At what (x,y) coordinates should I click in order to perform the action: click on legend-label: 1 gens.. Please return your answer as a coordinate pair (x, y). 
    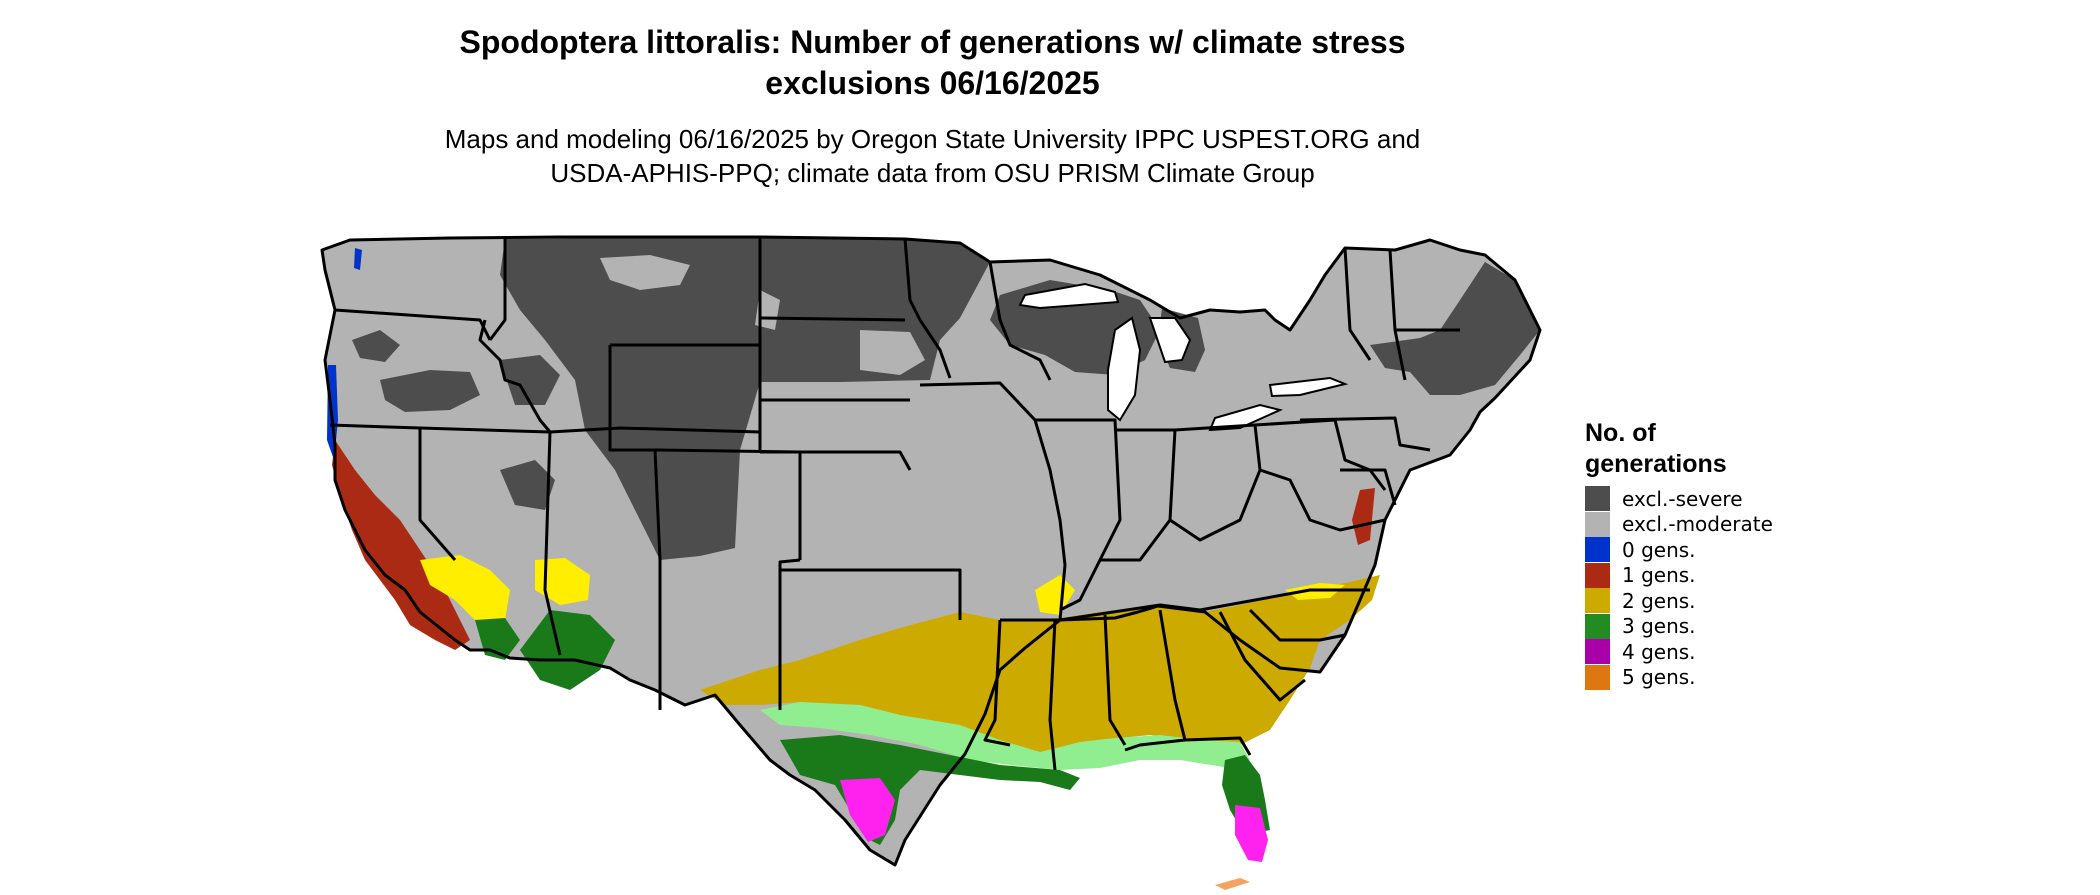
    Looking at the image, I should click on (1659, 575).